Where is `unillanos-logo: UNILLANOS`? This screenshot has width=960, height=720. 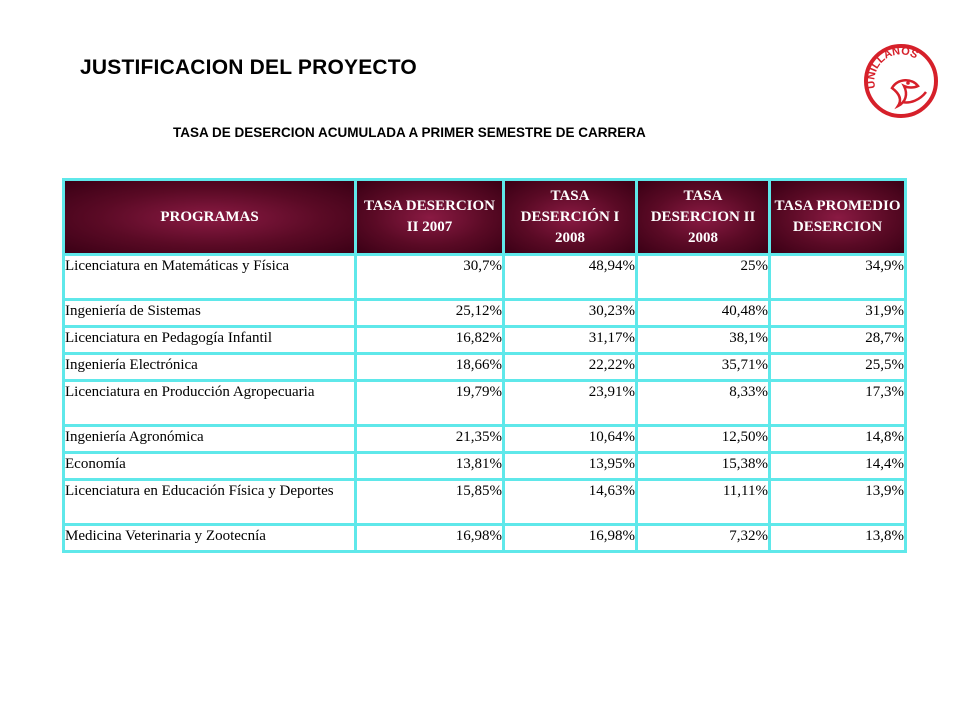
unillanos-logo: UNILLANOS is located at coordinates (901, 81).